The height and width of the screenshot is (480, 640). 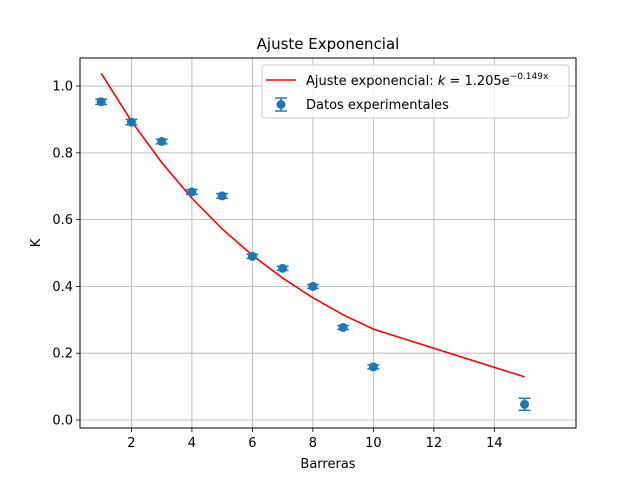 I want to click on y-axis-ticks: 0.0 0.2 0.4 0.6 0.8 1.0, so click(x=66, y=254).